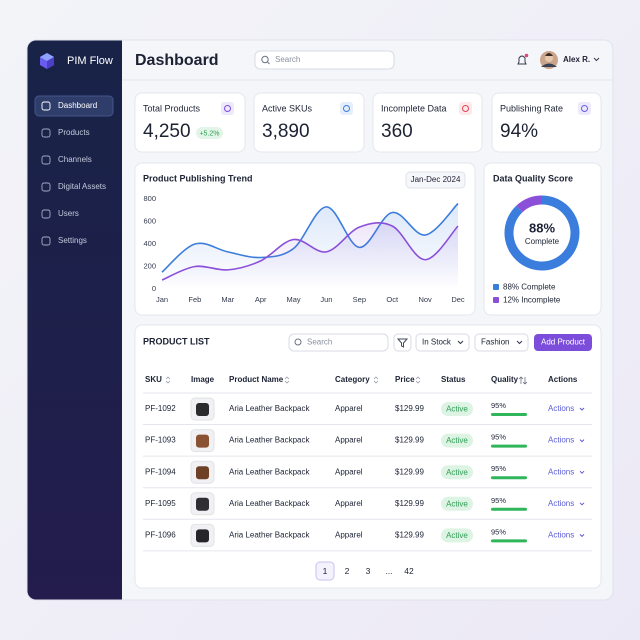 This screenshot has width=640, height=640. I want to click on button-label: Add Product, so click(563, 342).